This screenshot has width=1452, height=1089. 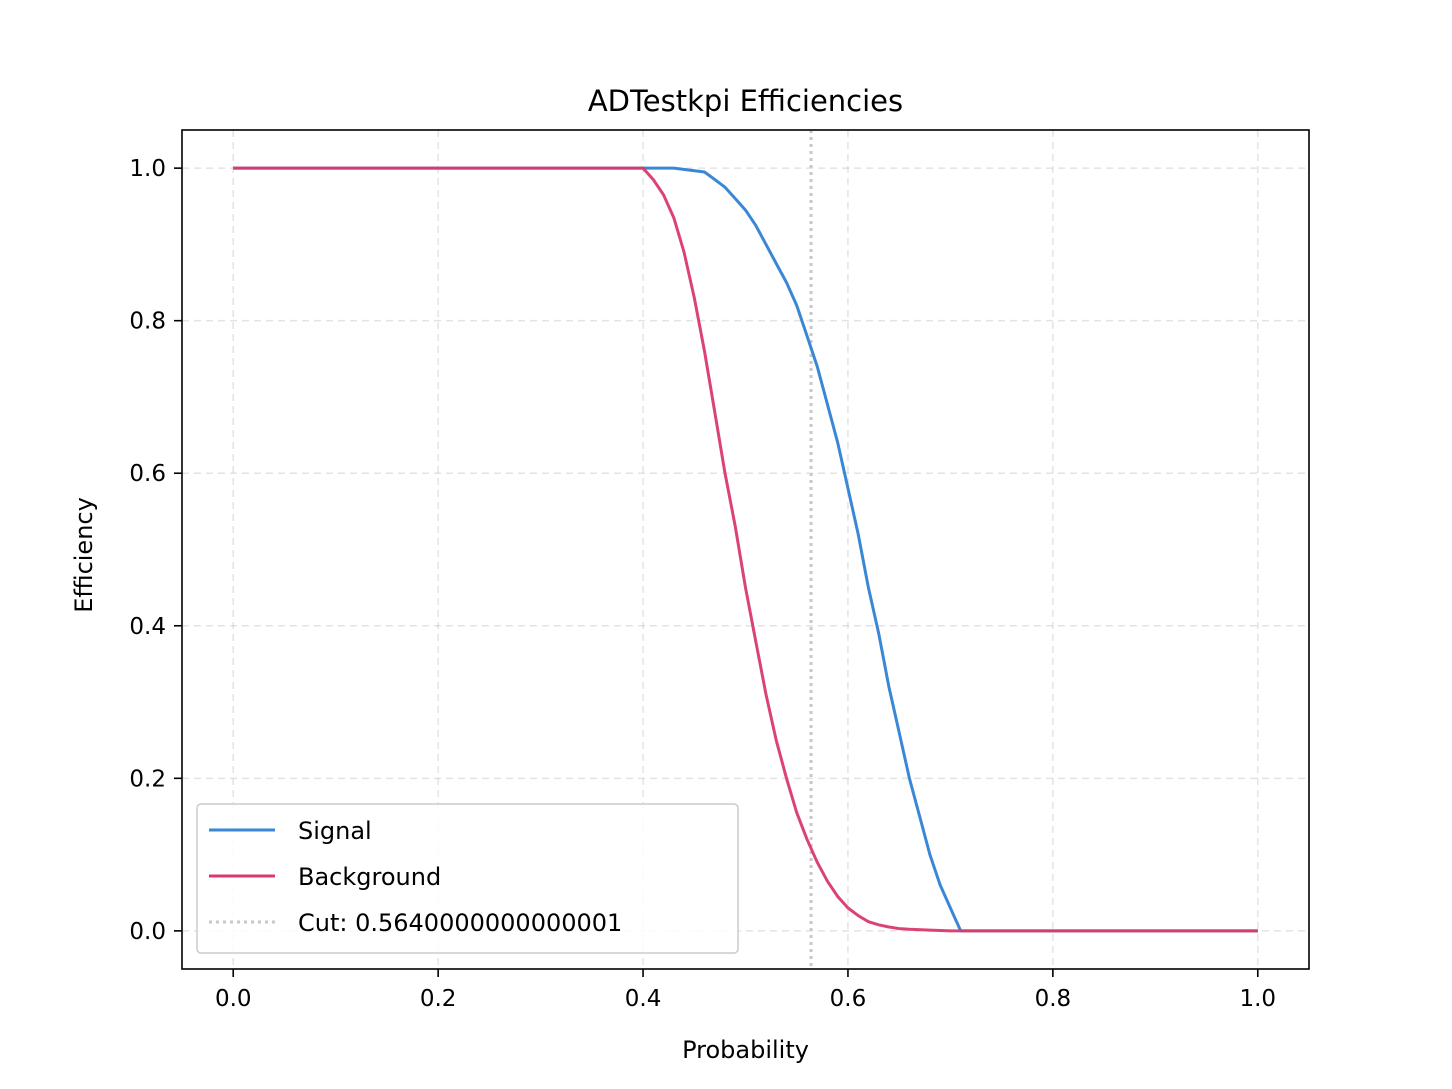 What do you see at coordinates (147, 932) in the screenshot?
I see `y-tick-label: 0.0` at bounding box center [147, 932].